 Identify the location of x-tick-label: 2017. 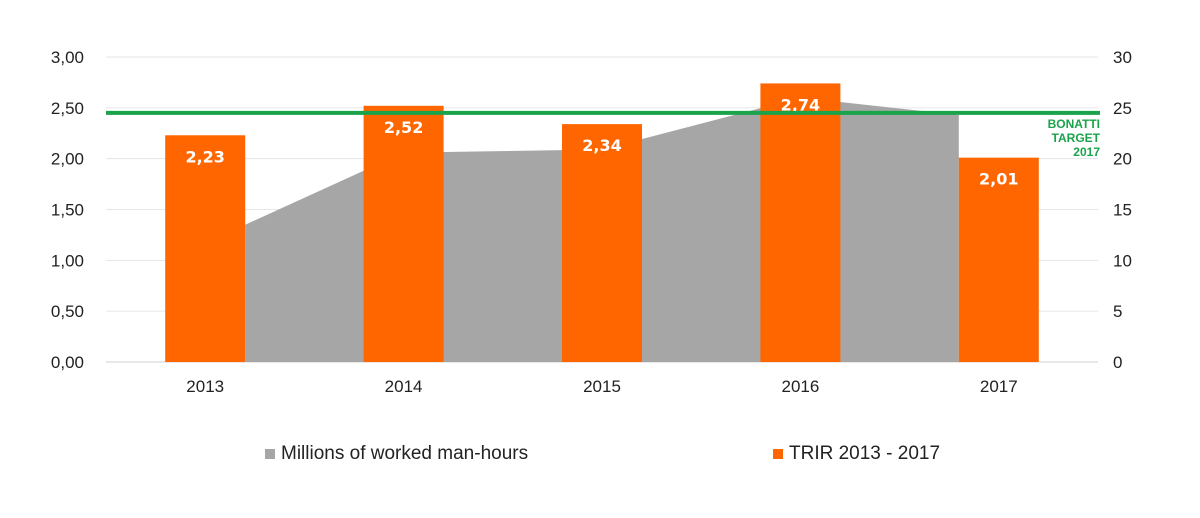
(999, 386).